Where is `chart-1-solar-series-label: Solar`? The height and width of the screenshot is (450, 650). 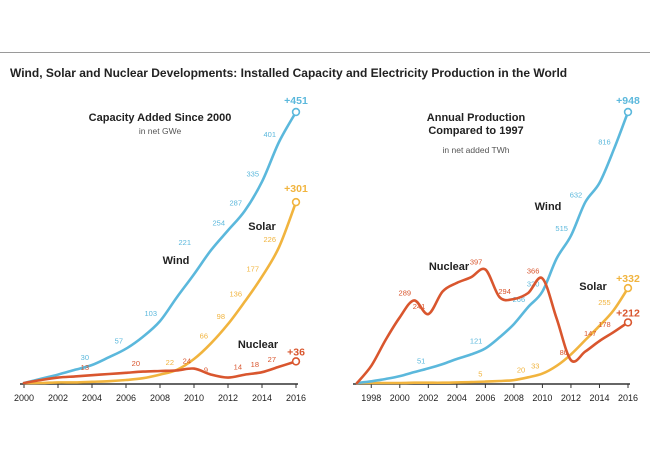 chart-1-solar-series-label: Solar is located at coordinates (262, 227).